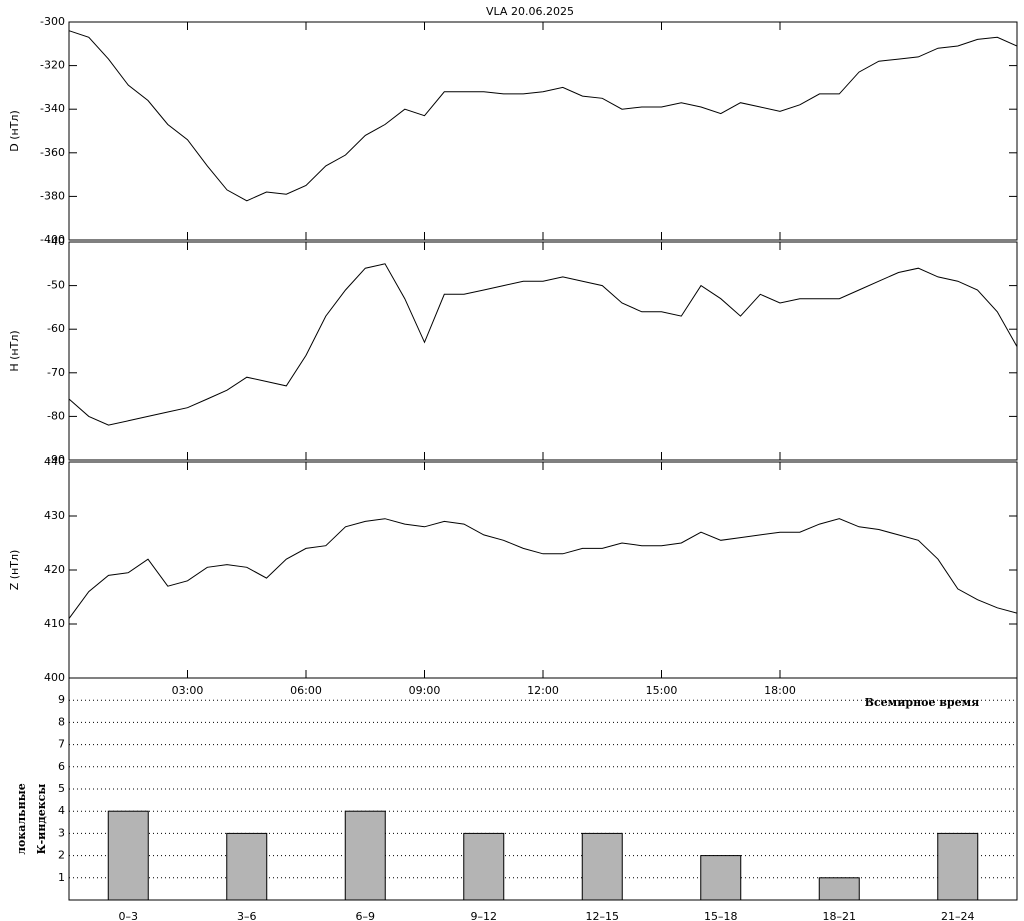 The width and height of the screenshot is (1024, 921). Describe the element at coordinates (484, 915) in the screenshot. I see `x-tick-label: 9–12` at that location.